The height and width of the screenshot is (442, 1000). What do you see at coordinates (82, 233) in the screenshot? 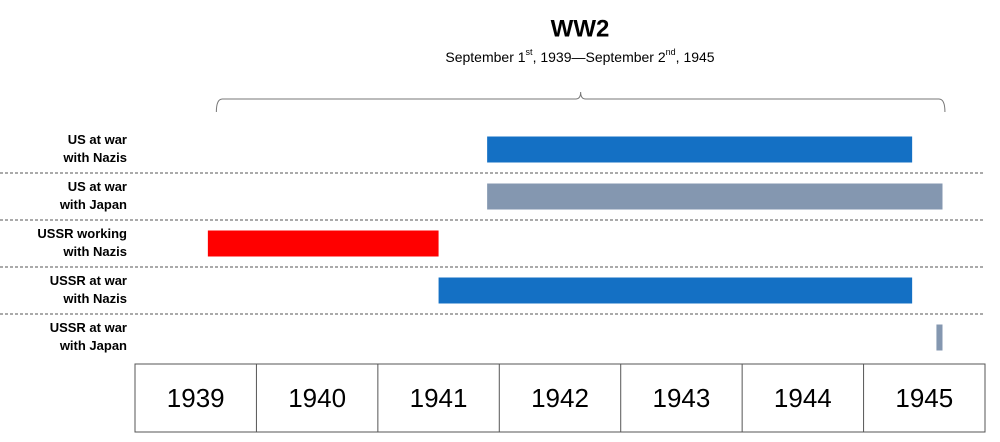
I see `row-label: USSR working` at bounding box center [82, 233].